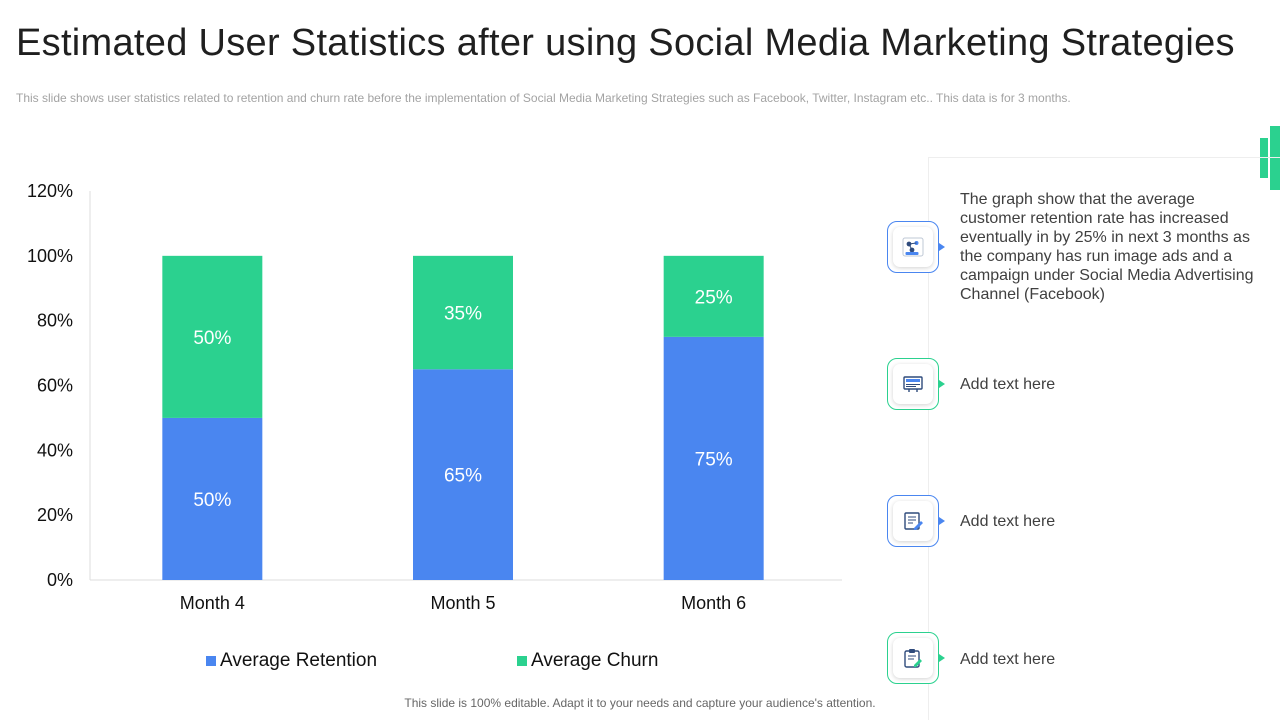  Describe the element at coordinates (713, 603) in the screenshot. I see `x-tick-label: Month 6` at that location.